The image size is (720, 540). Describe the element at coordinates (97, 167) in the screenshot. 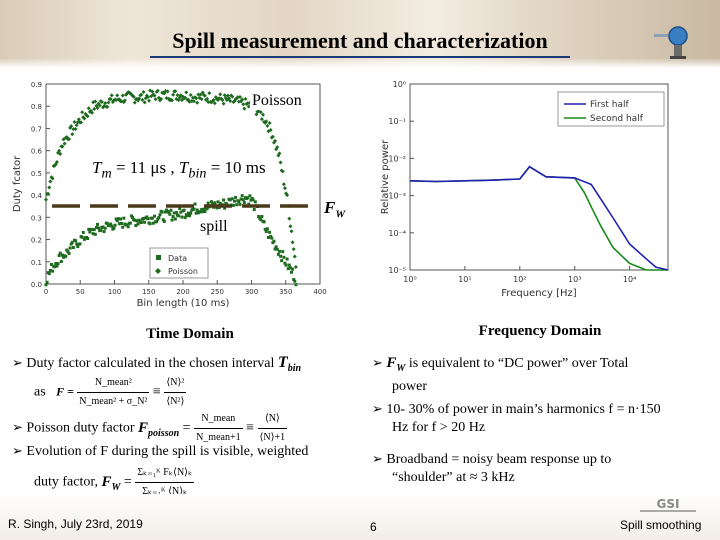

I see `tm-symbol: T` at that location.